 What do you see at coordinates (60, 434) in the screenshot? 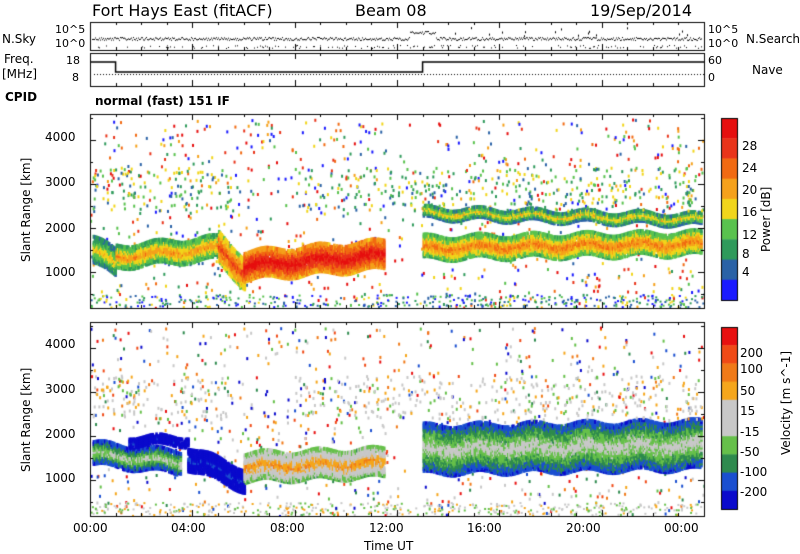
I see `velocity-ytick: 2000` at bounding box center [60, 434].